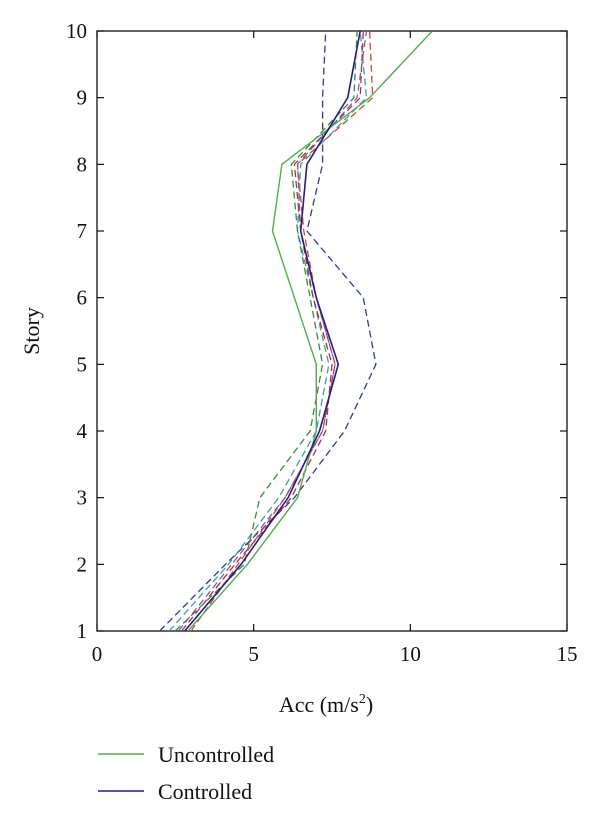 The width and height of the screenshot is (600, 822). Describe the element at coordinates (76, 31) in the screenshot. I see `y-tick-label: 10` at that location.